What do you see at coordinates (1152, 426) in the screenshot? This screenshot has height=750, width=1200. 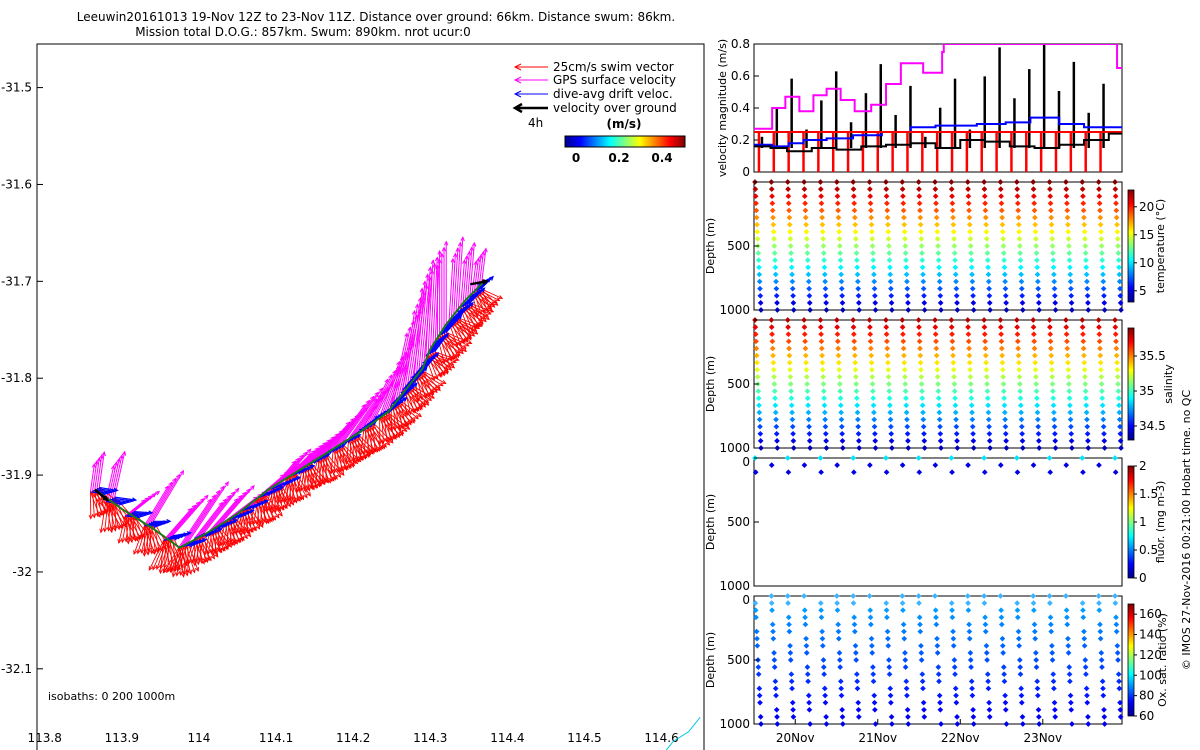 I see `colorbar-tick-label: 34.5` at bounding box center [1152, 426].